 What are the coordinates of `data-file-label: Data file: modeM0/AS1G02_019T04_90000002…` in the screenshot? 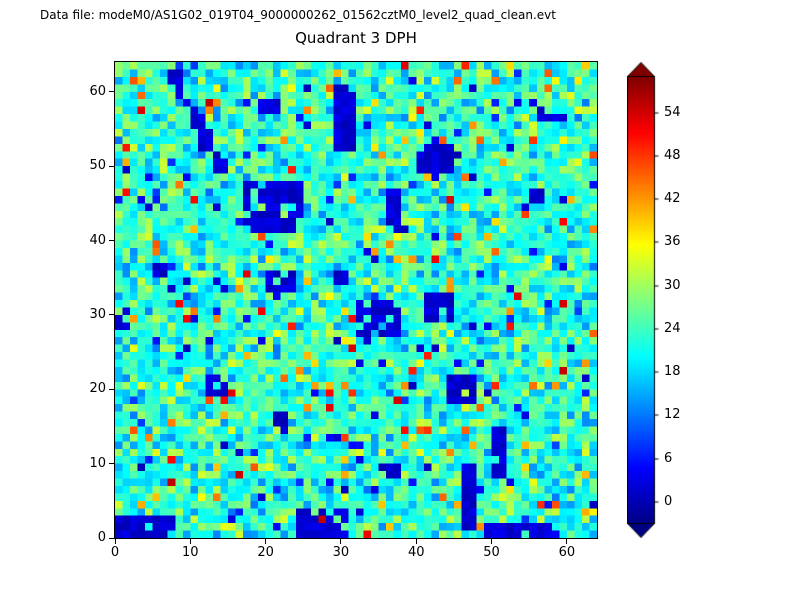 It's located at (298, 15).